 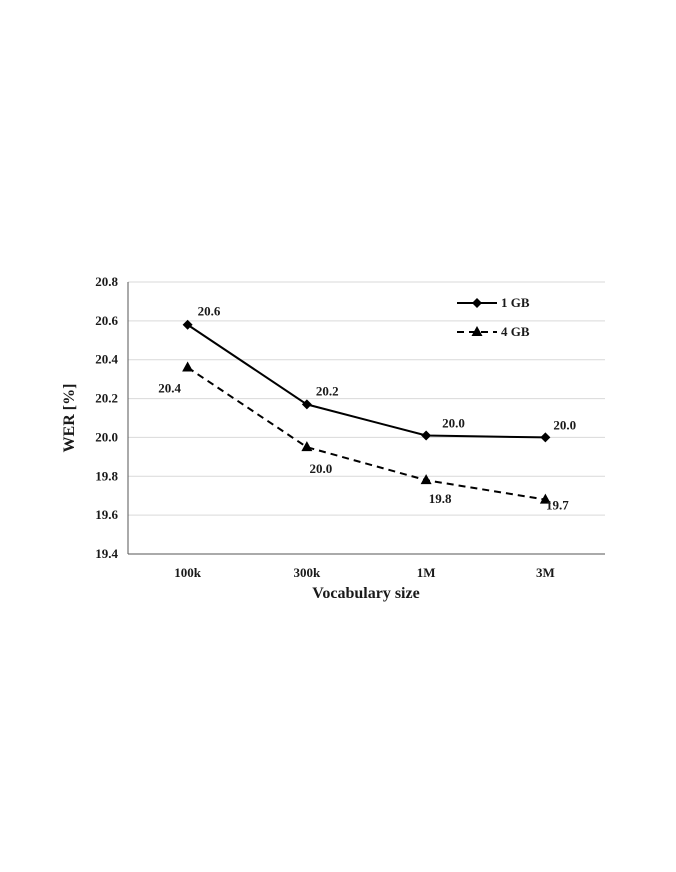 I want to click on legend-label-1: 1 GB, so click(x=515, y=302).